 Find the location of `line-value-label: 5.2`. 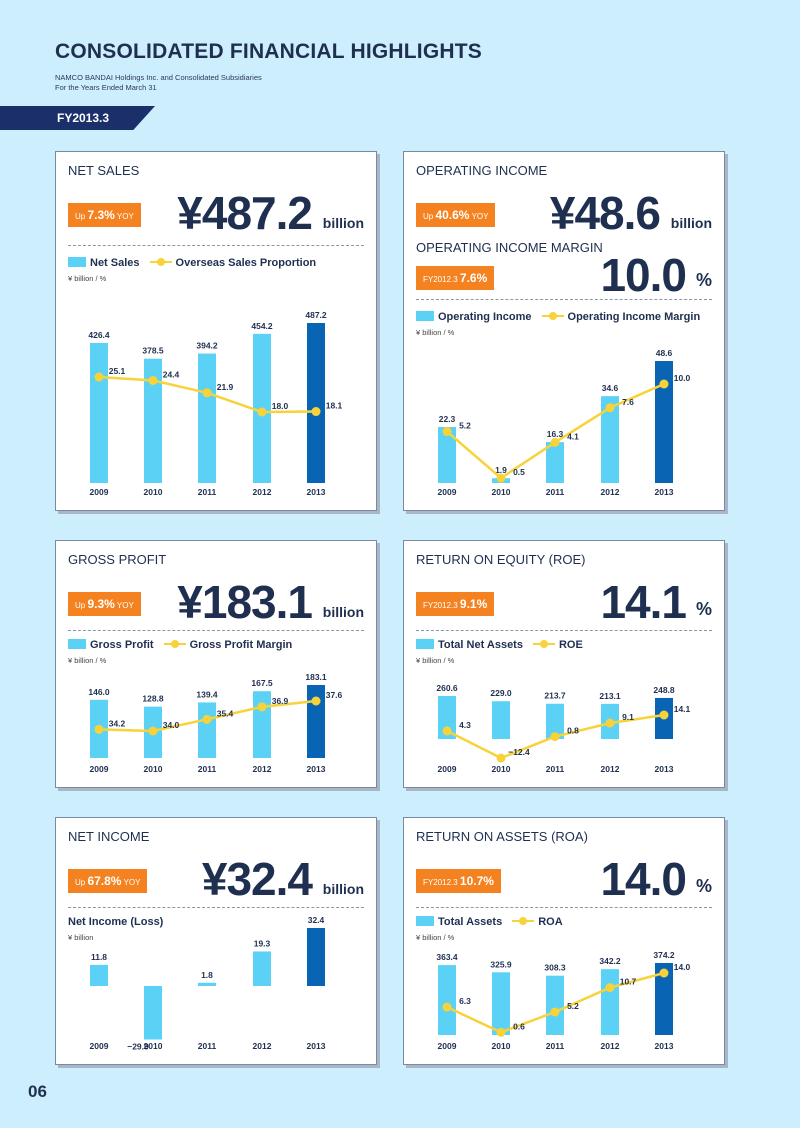

line-value-label: 5.2 is located at coordinates (573, 1006).